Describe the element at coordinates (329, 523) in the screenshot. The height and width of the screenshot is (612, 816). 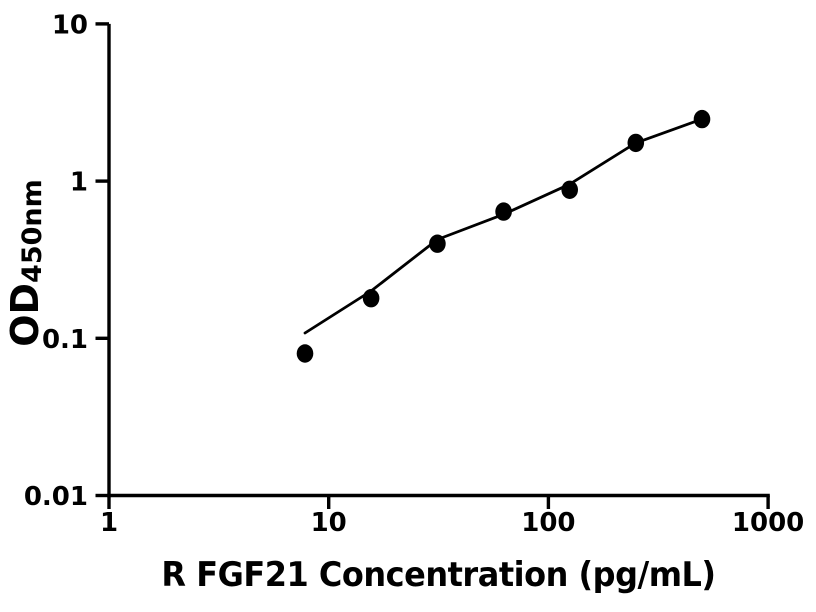
I see `x-tick-label-10: 10` at that location.